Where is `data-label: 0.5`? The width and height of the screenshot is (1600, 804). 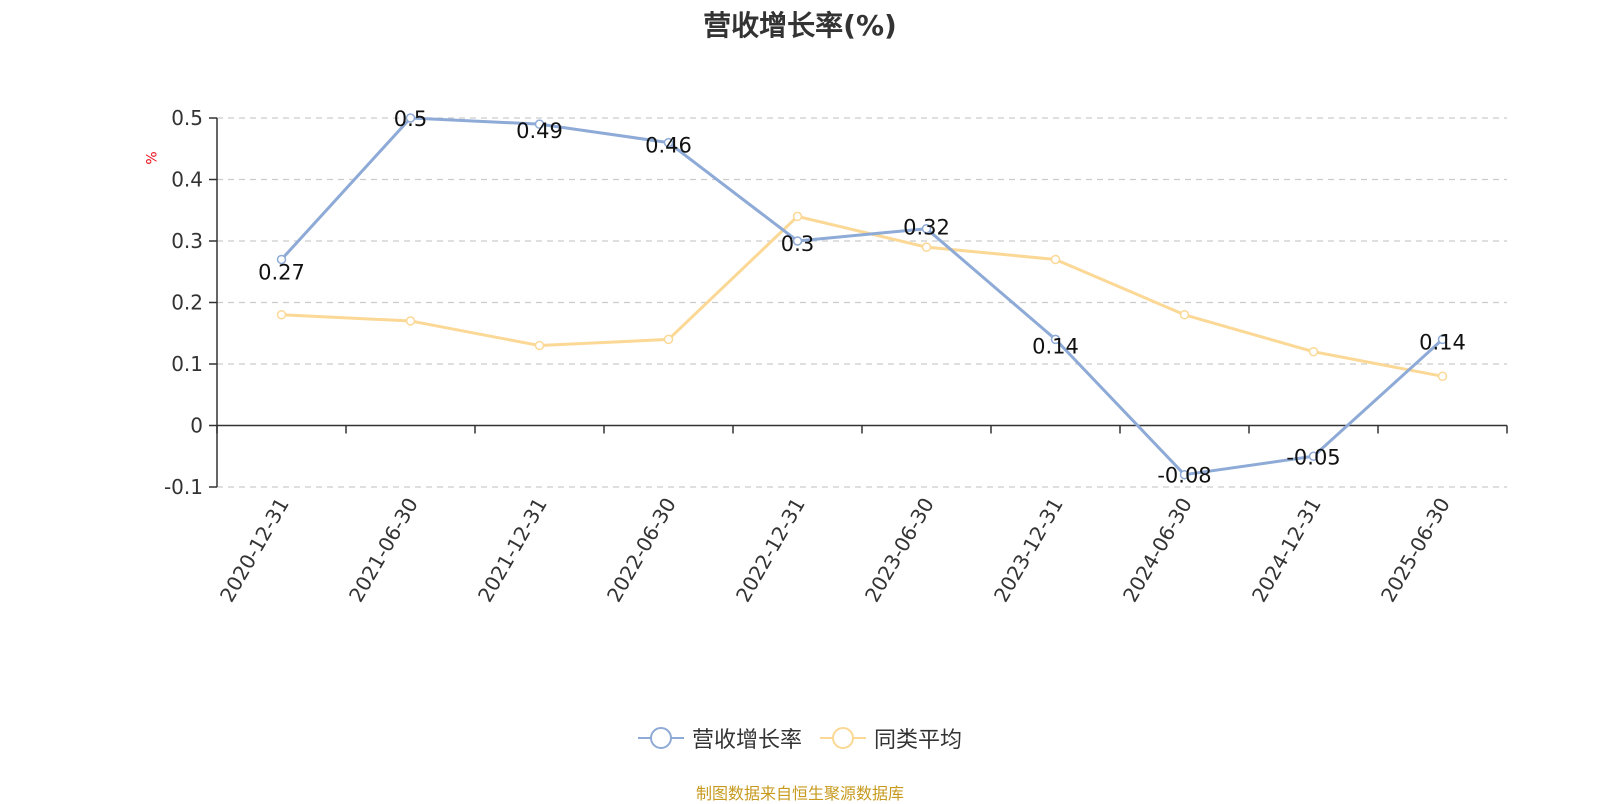
data-label: 0.5 is located at coordinates (410, 119).